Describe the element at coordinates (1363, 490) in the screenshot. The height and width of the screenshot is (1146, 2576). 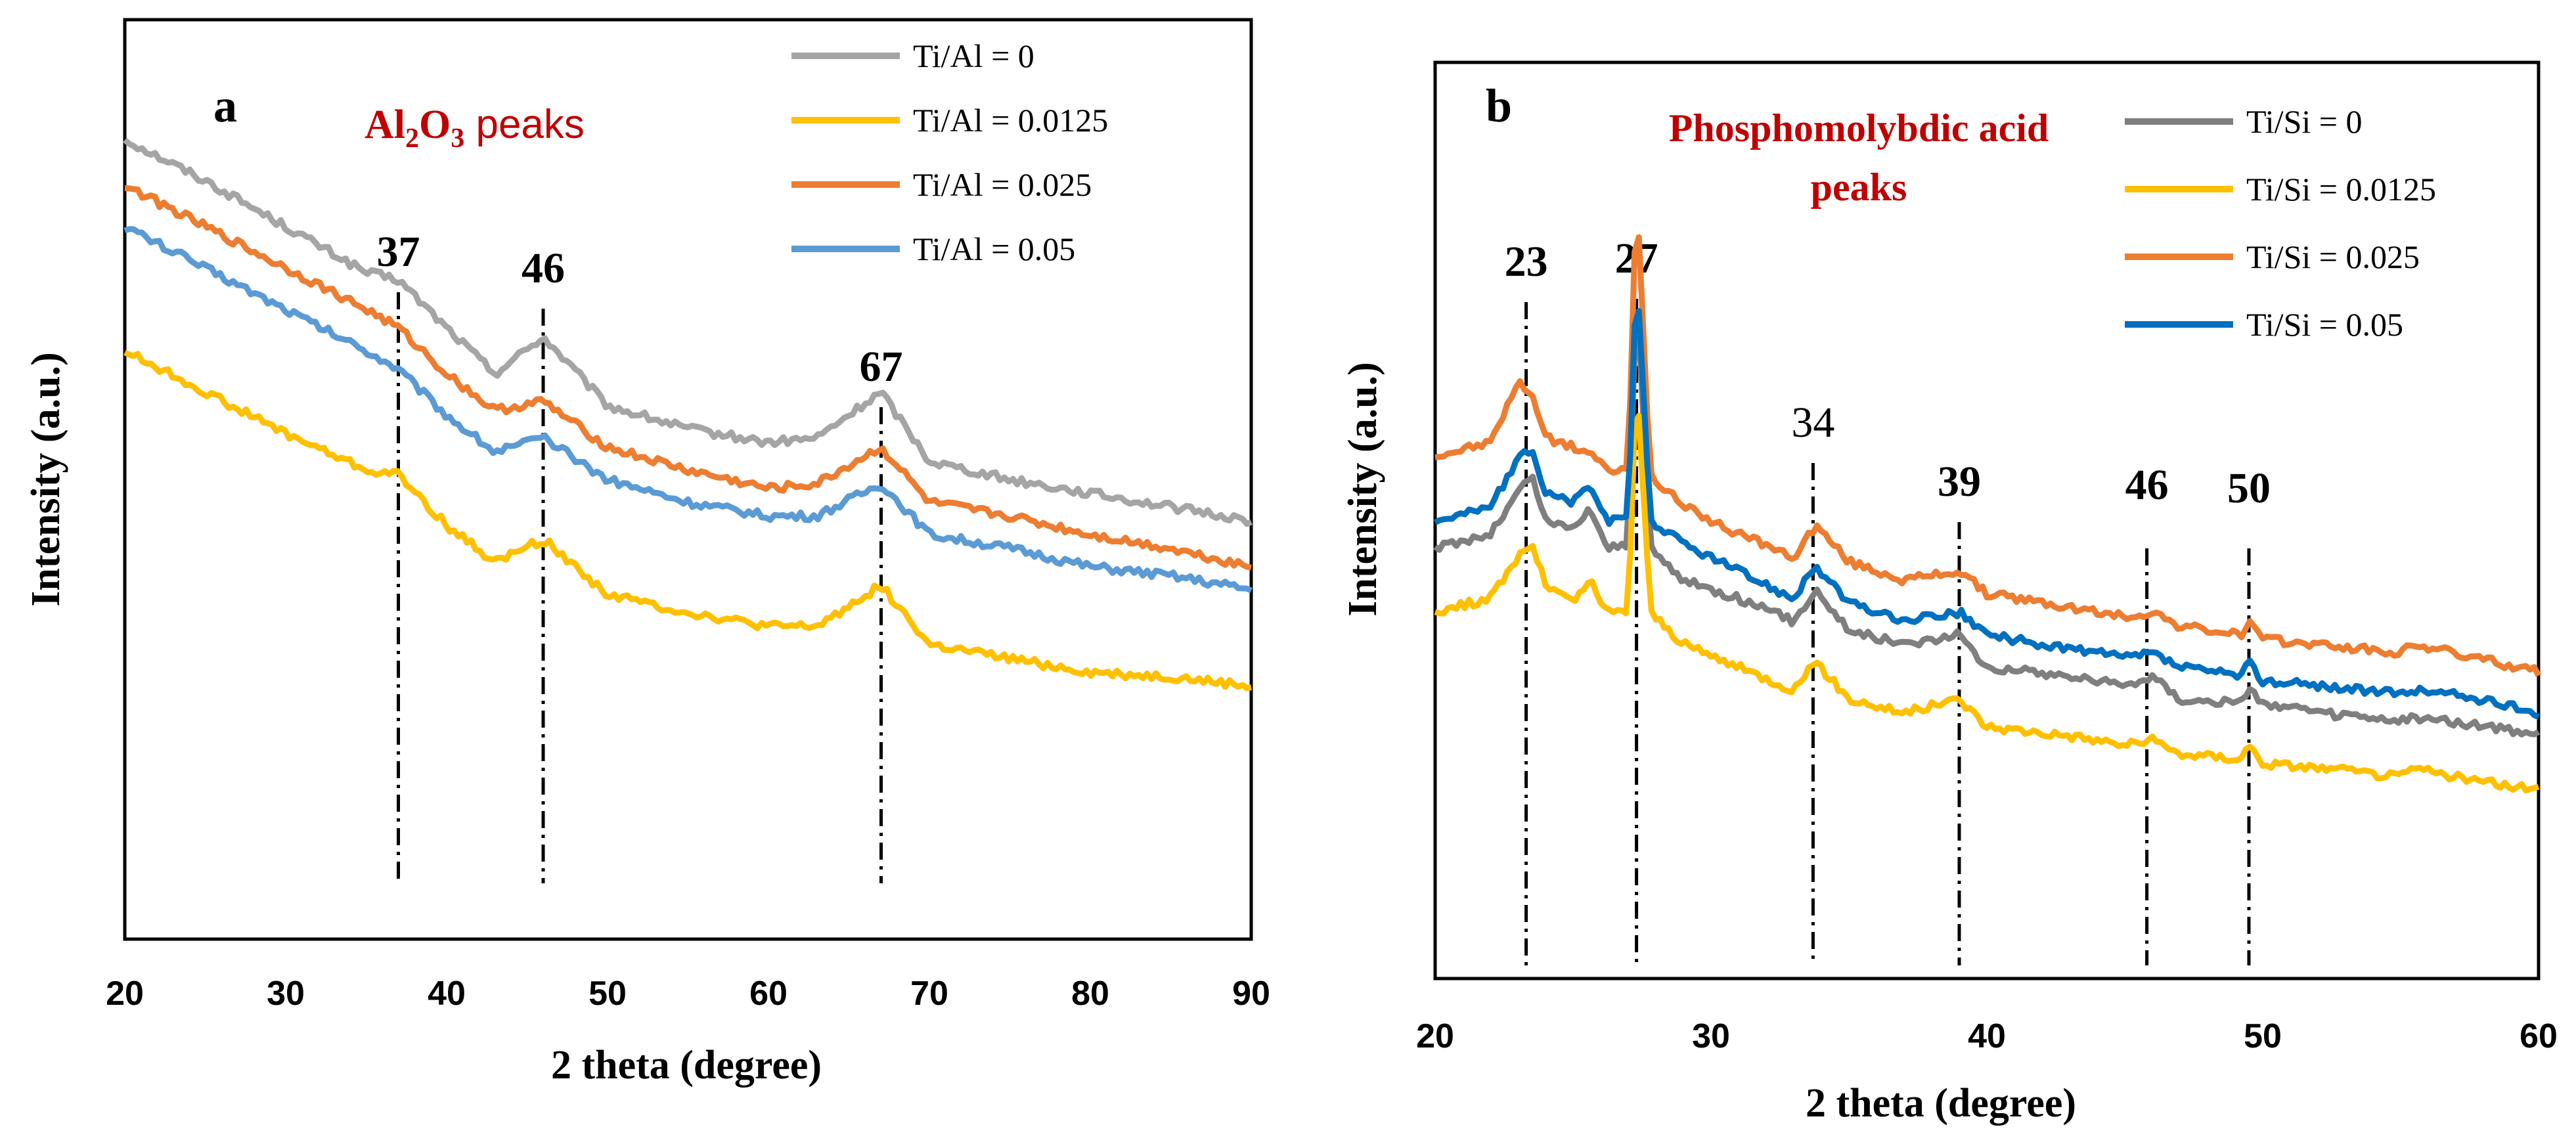
I see `panel-b-y-axis-label: Intensity (a.u.)` at that location.